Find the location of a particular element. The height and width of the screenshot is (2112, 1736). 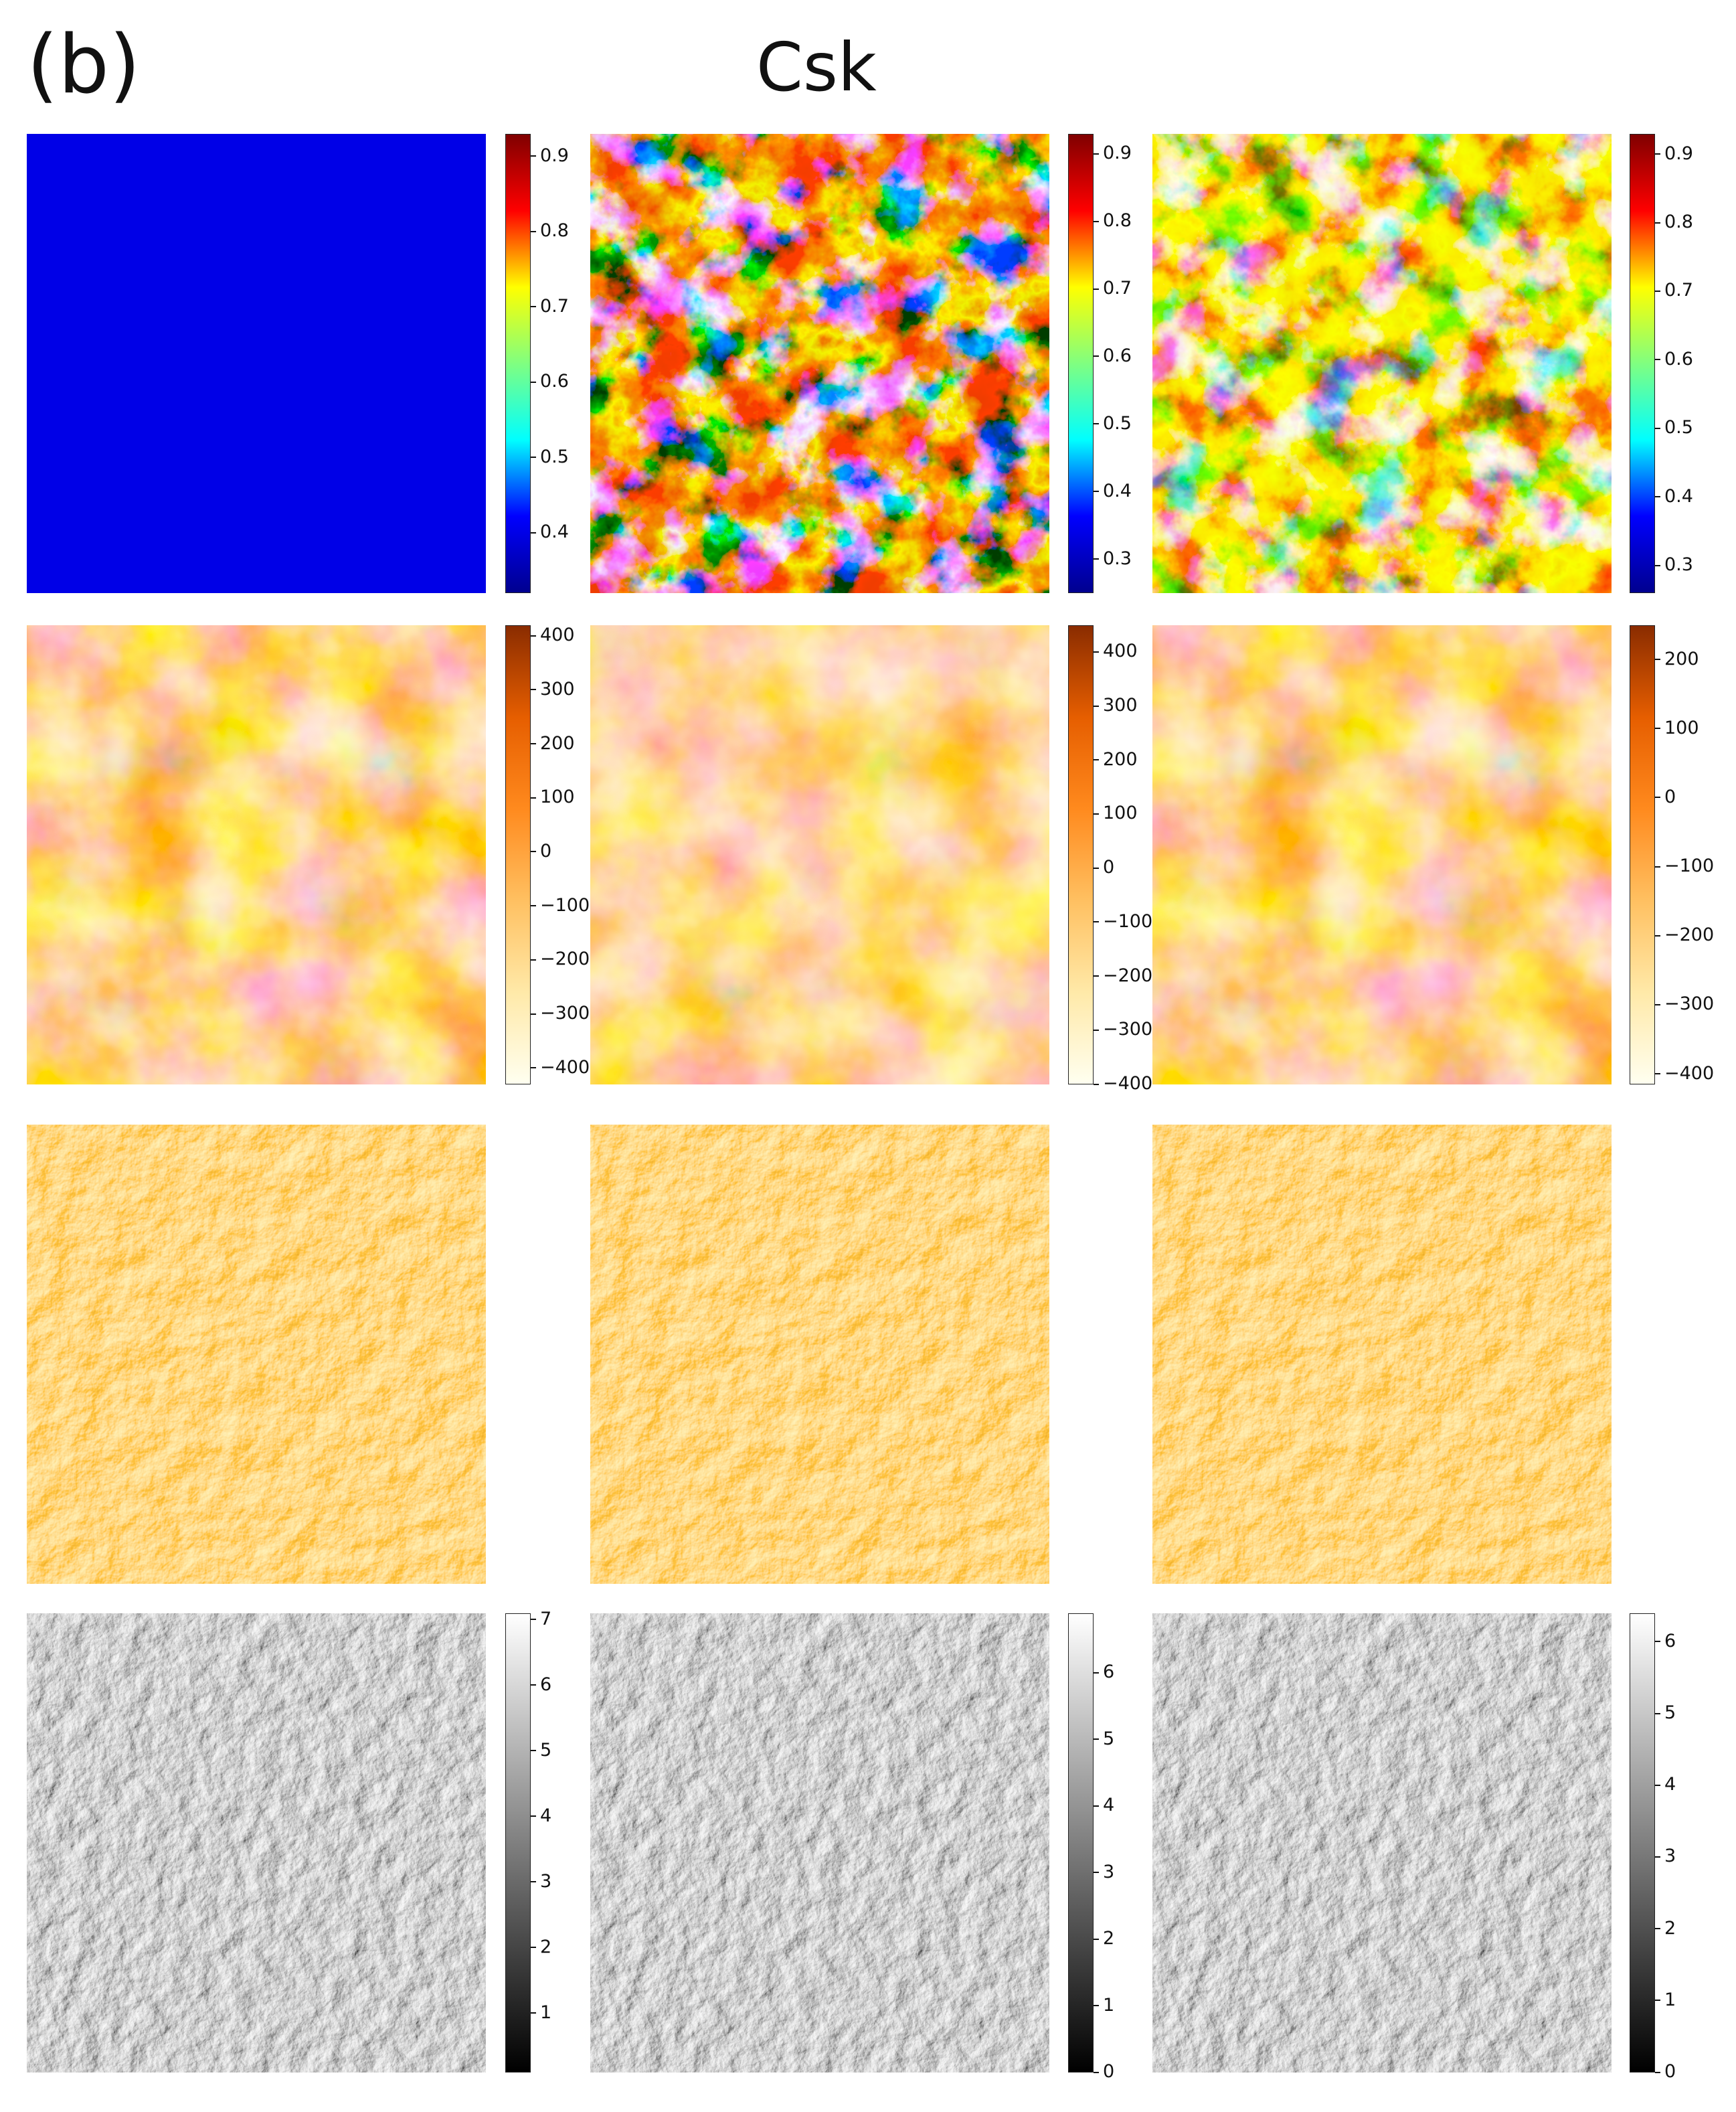

colorbar-r4-c2 is located at coordinates (1081, 1843).